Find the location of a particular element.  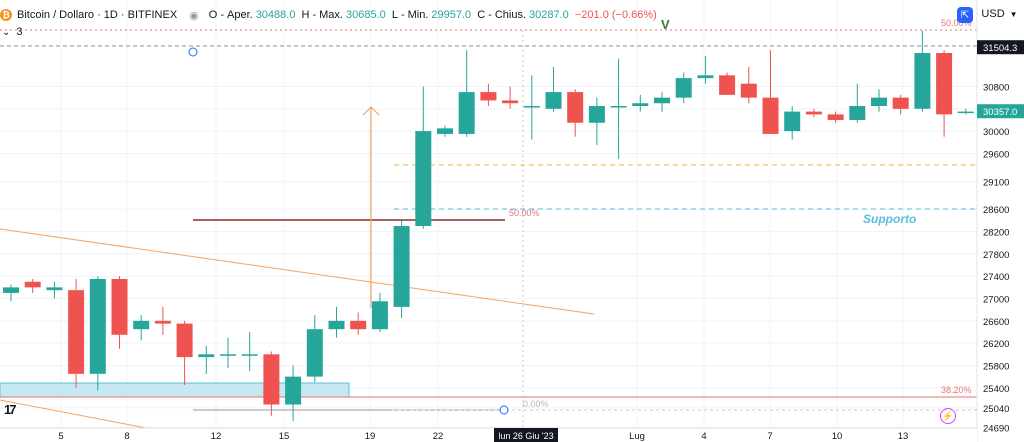

price-tag-label: 30357.0 is located at coordinates (1000, 112).